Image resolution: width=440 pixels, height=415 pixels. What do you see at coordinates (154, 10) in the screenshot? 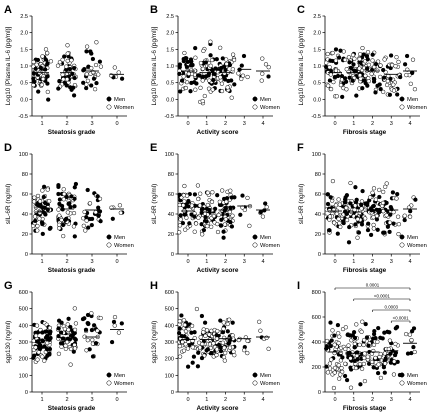
I see `panel-label: B` at bounding box center [154, 10].